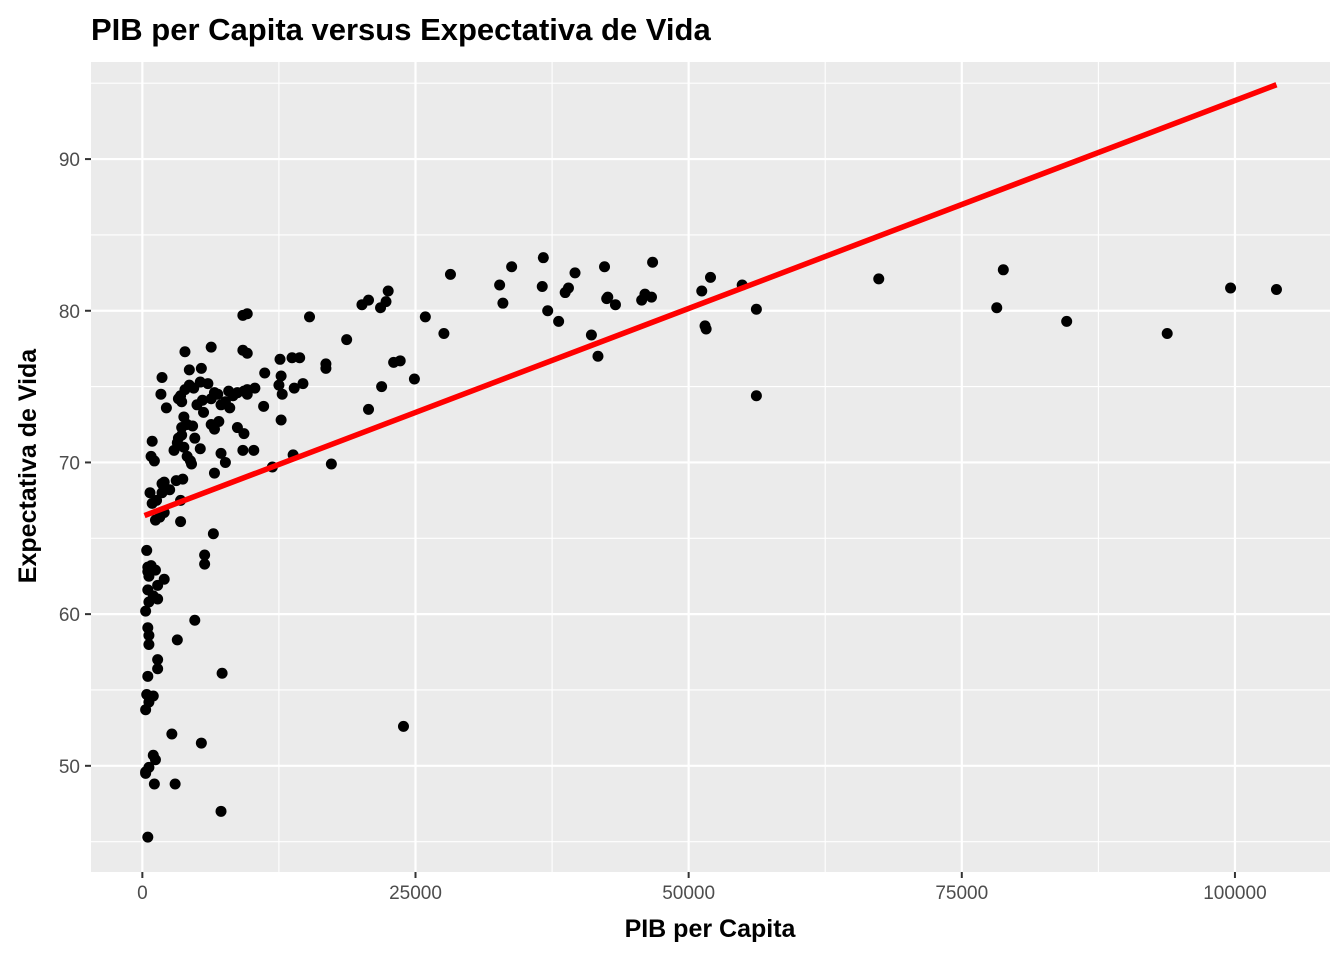 The height and width of the screenshot is (960, 1344). What do you see at coordinates (961, 893) in the screenshot?
I see `x-tick-label: 75000` at bounding box center [961, 893].